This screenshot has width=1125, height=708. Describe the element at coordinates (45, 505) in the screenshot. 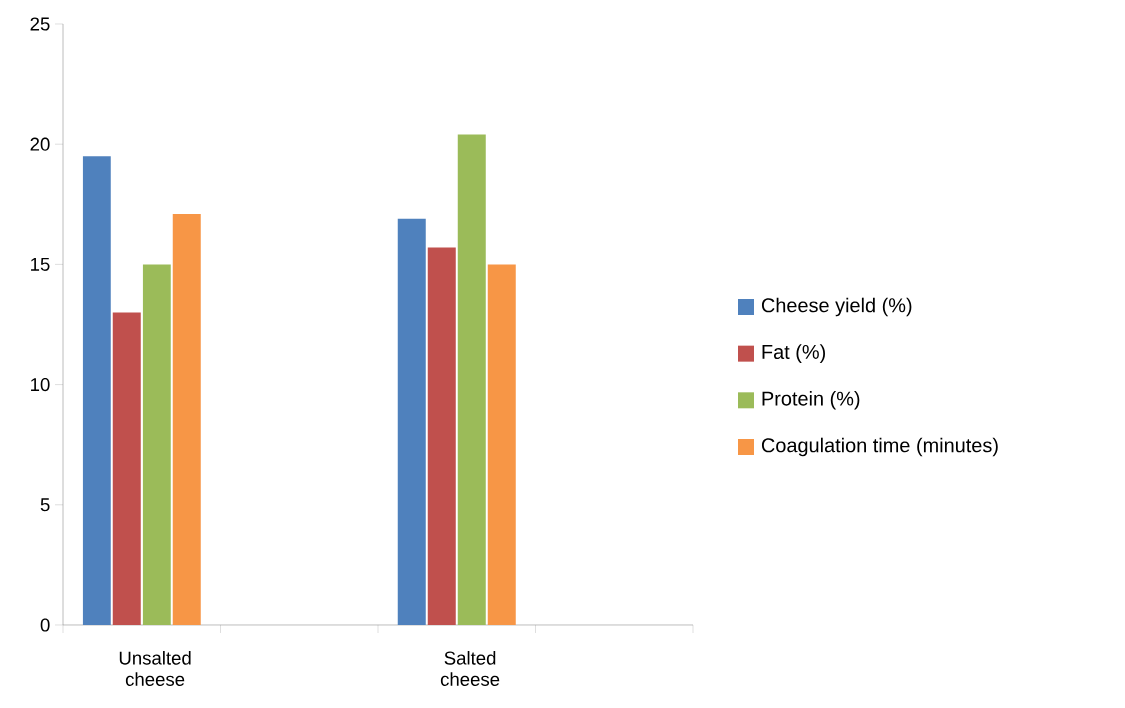

I see `y-tick-label: 5` at that location.